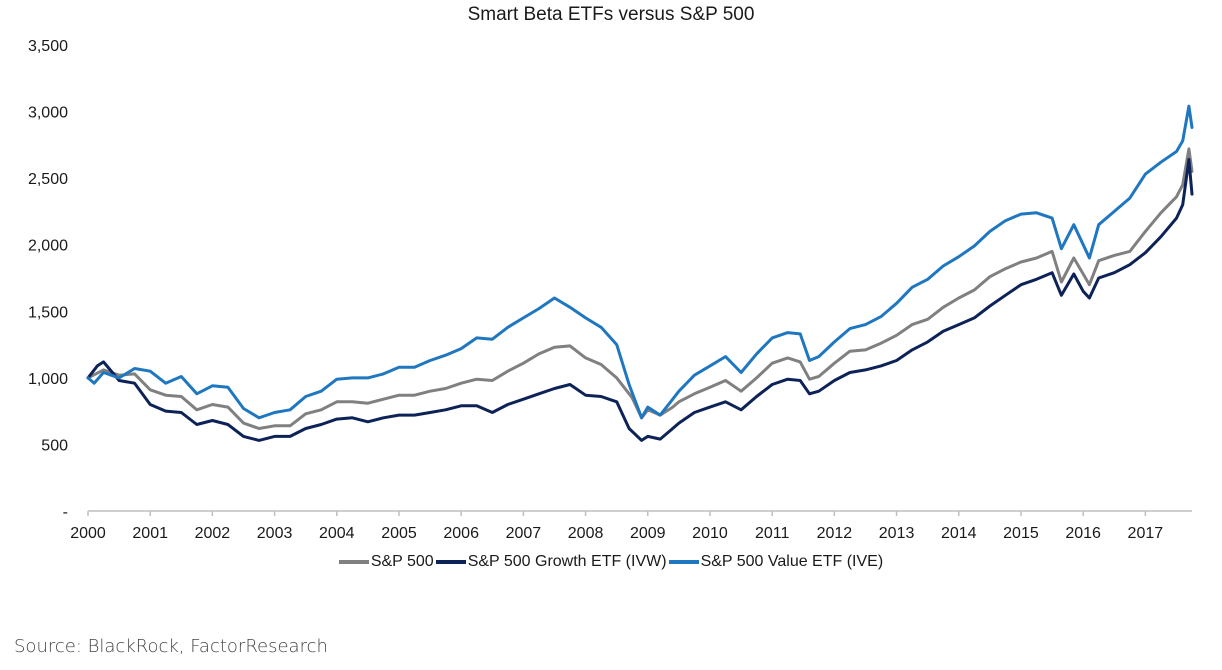  Describe the element at coordinates (835, 533) in the screenshot. I see `x-tick-label: 2012` at that location.